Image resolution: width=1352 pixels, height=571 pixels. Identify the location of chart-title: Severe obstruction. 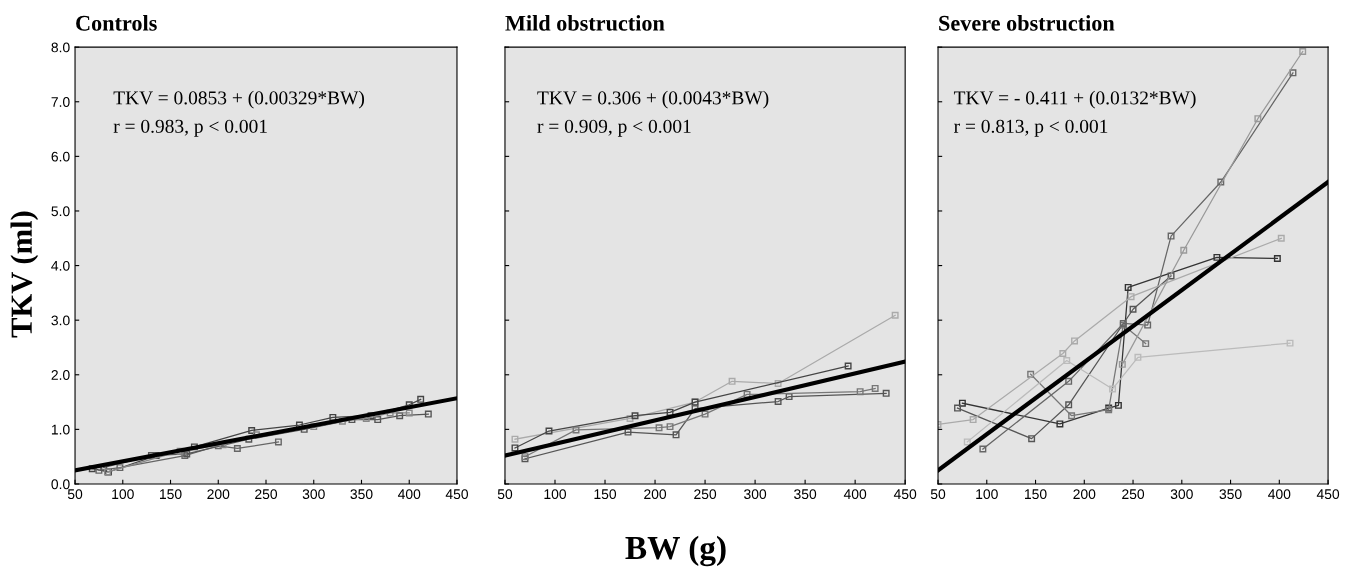
(1027, 23).